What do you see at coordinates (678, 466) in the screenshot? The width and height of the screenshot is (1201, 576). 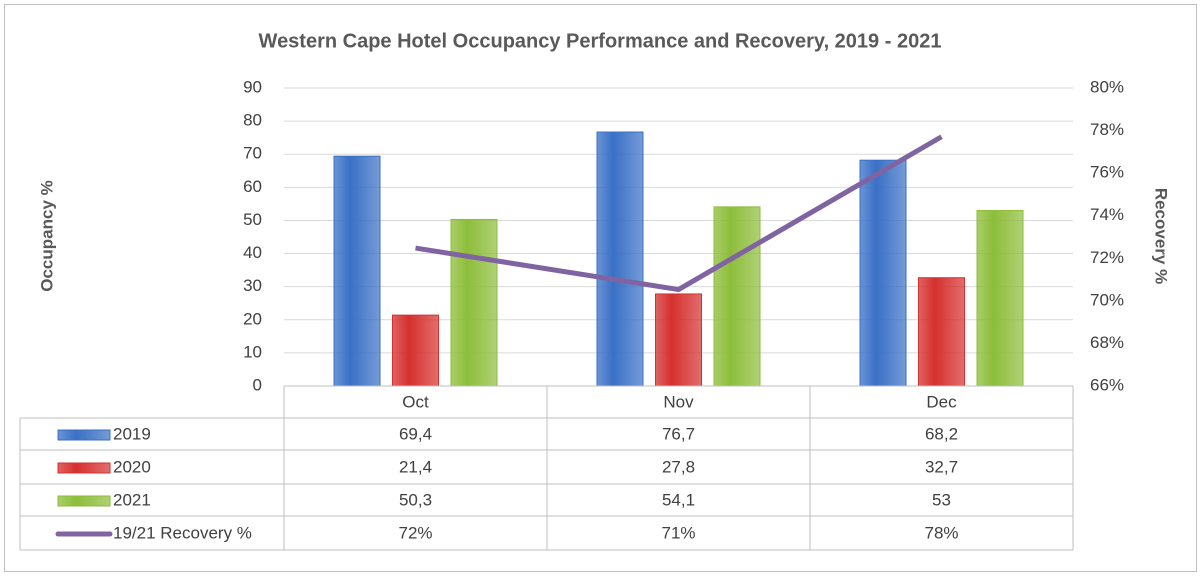 I see `data-label: 27,8` at bounding box center [678, 466].